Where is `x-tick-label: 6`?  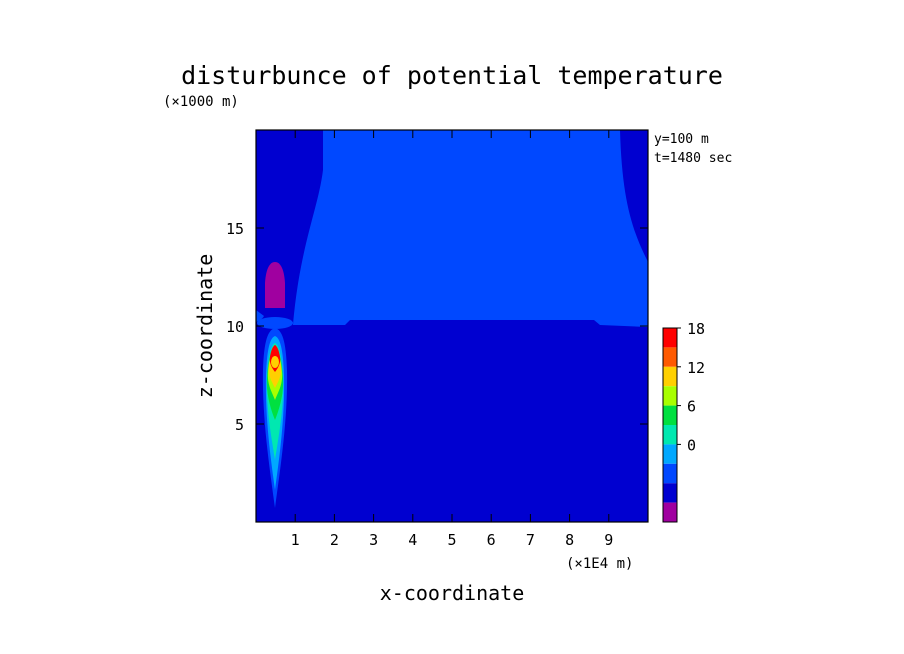 x-tick-label: 6 is located at coordinates (491, 540).